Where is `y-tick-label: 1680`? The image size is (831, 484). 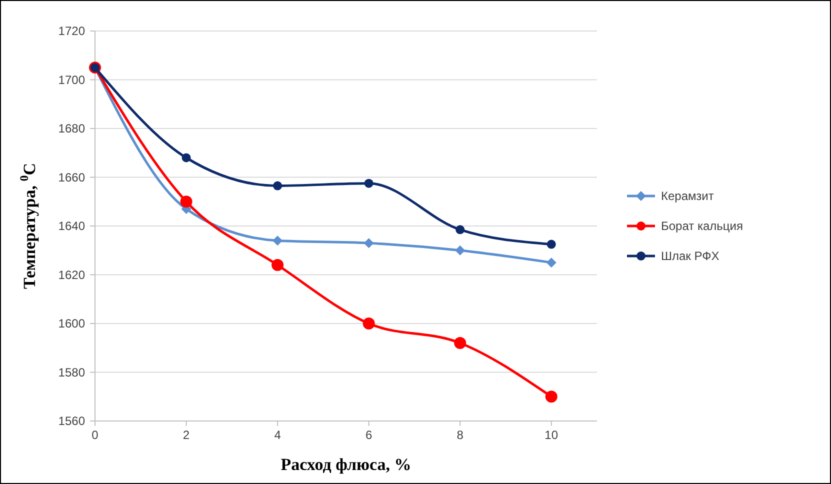 y-tick-label: 1680 is located at coordinates (72, 129).